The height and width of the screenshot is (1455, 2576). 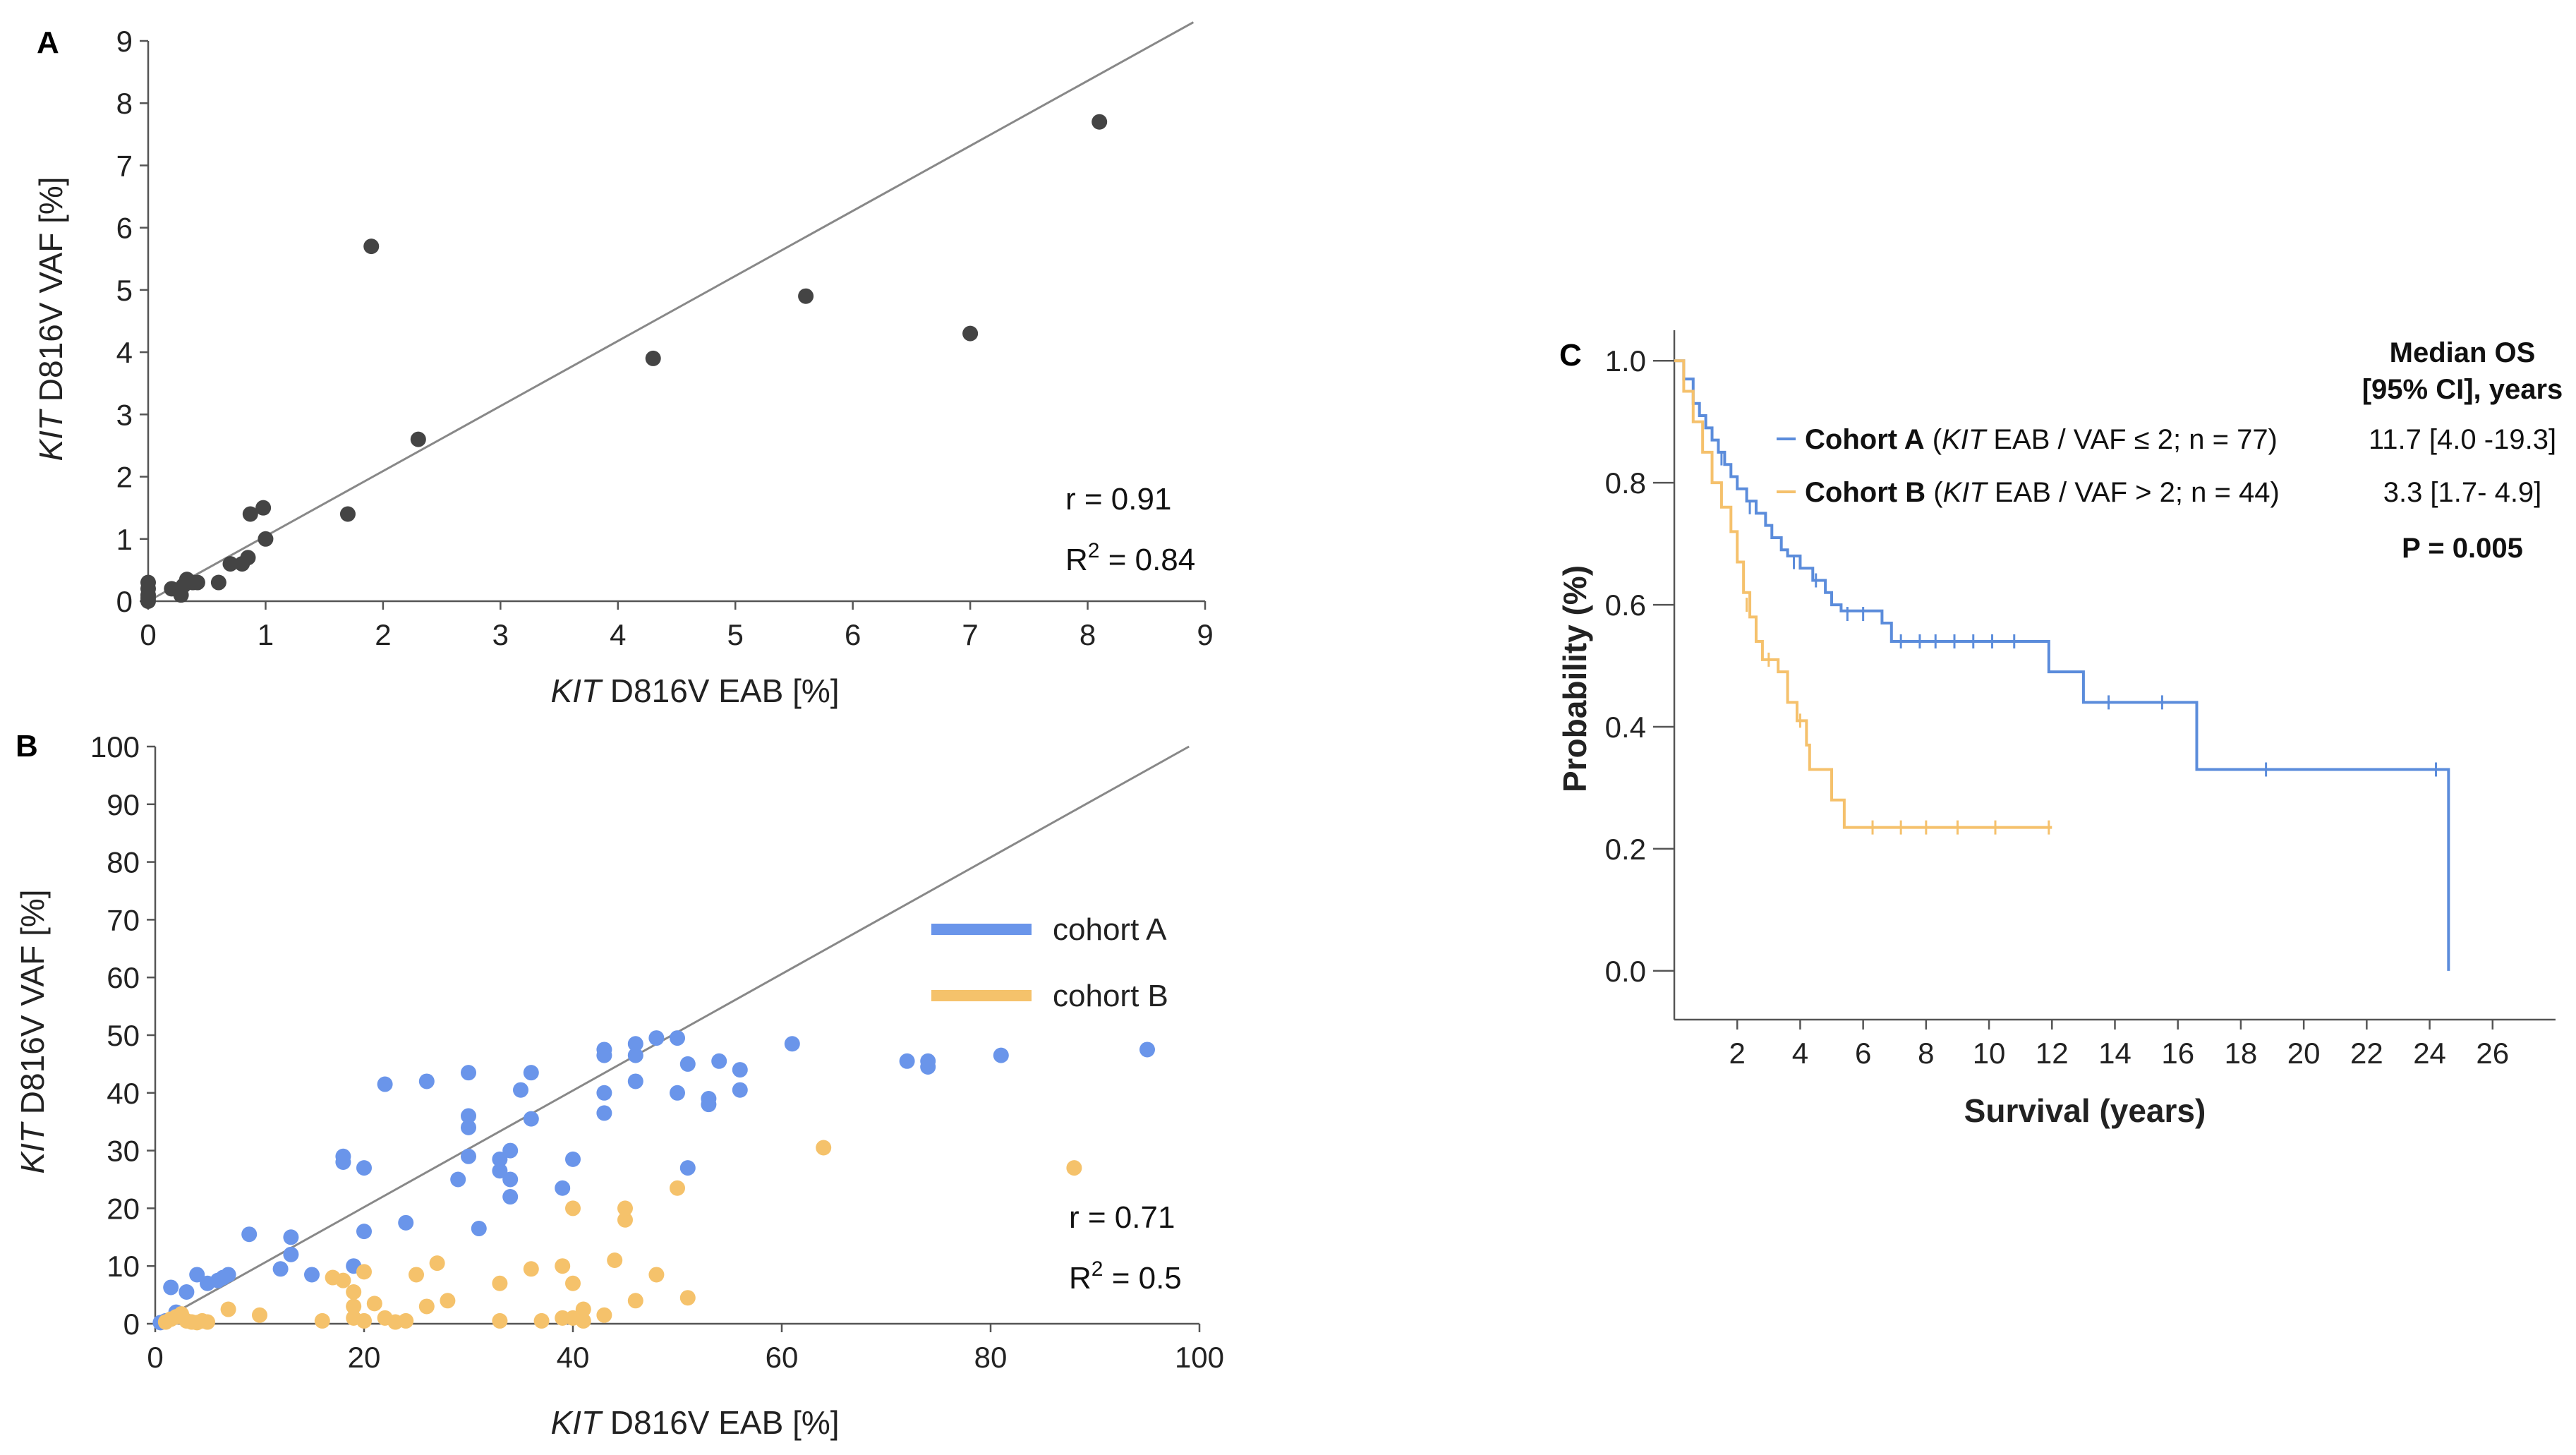 I want to click on panel-a-y-tick-label: 9, so click(x=124, y=41).